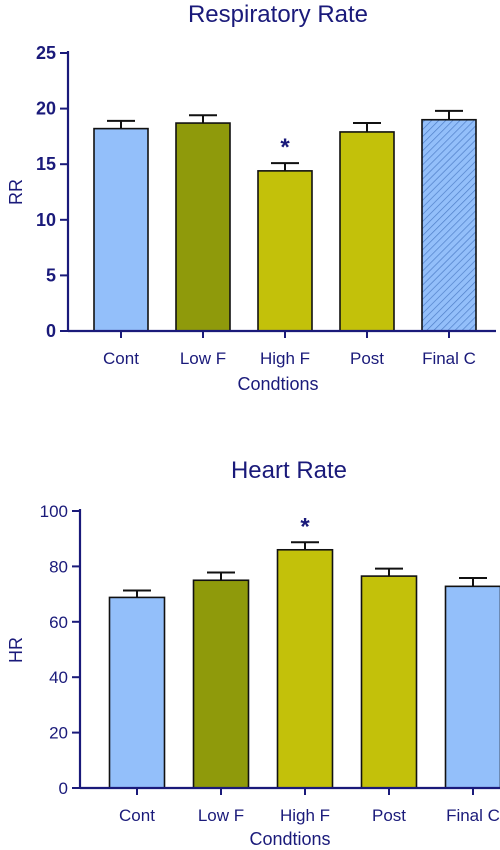 Image resolution: width=500 pixels, height=850 pixels. Describe the element at coordinates (46, 220) in the screenshot. I see `y-tick-label: 10` at that location.